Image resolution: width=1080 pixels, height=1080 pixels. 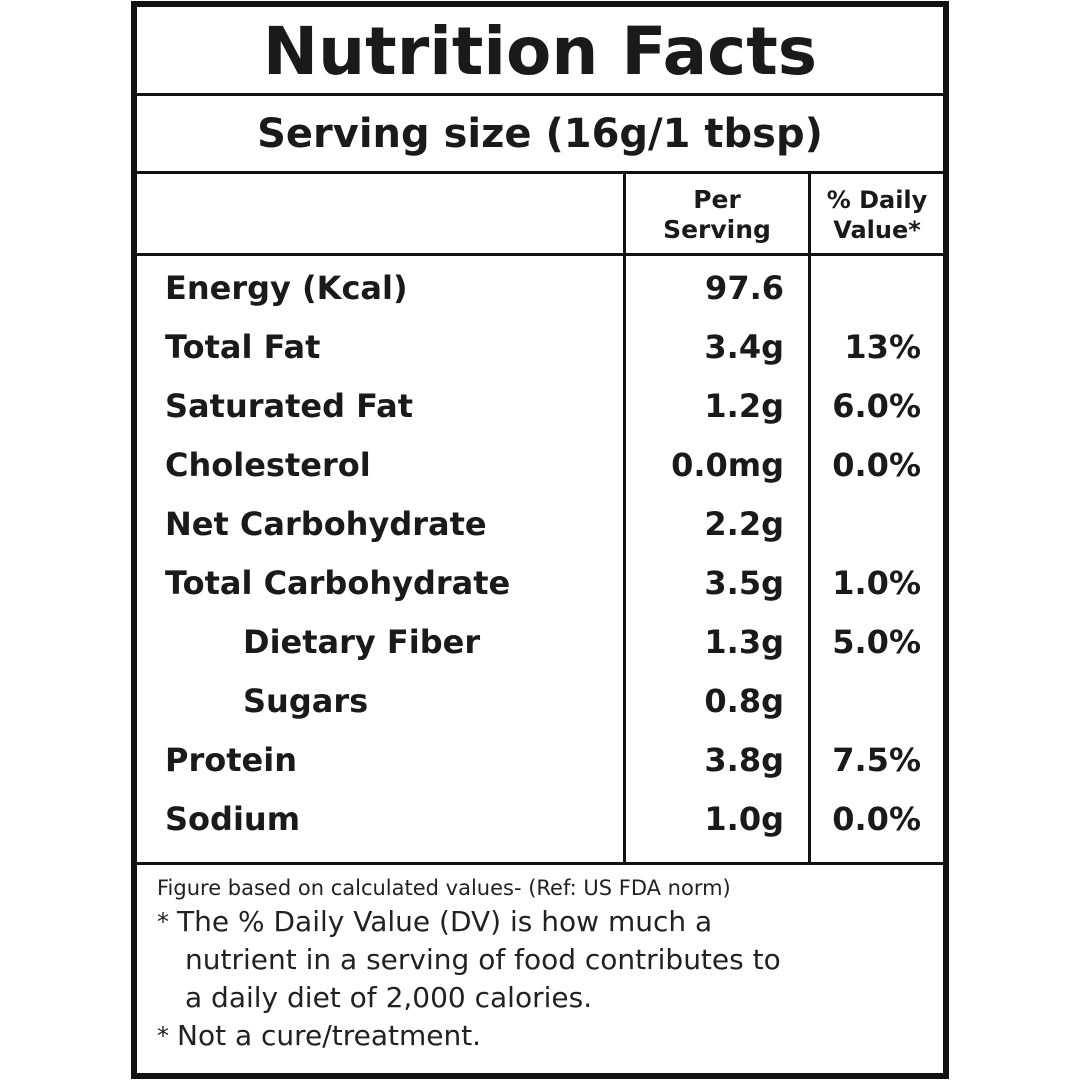 I want to click on serving-size-section: Serving size (16g/1 tbsp), so click(x=540, y=135).